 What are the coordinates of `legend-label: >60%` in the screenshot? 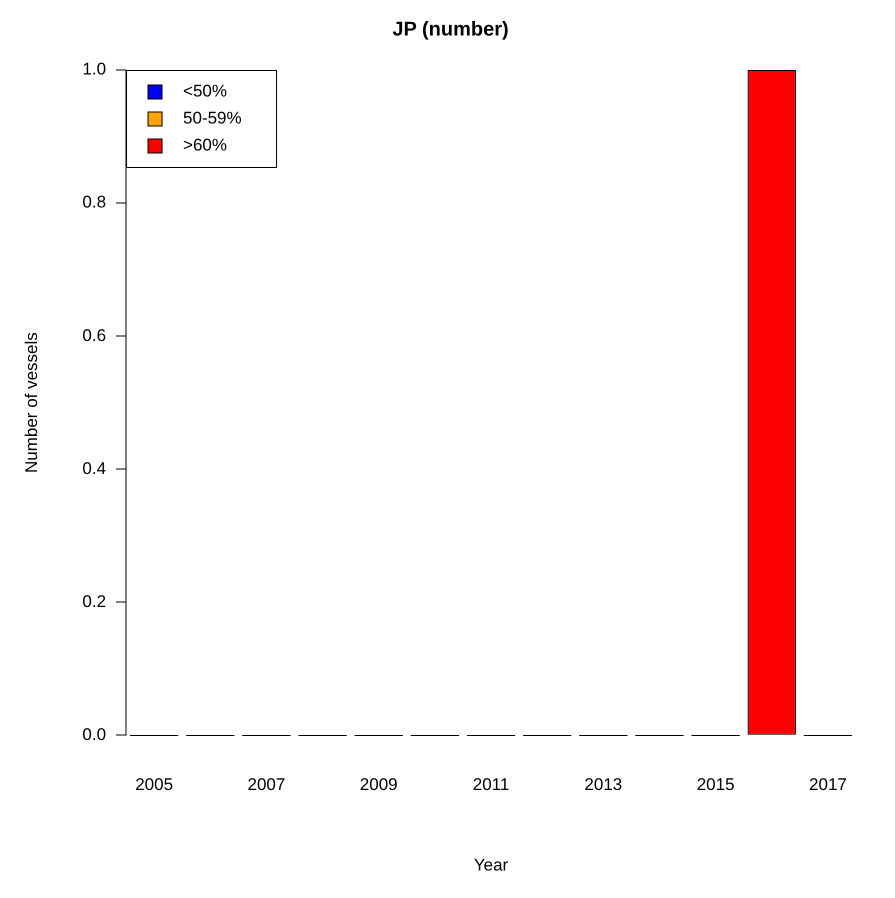 It's located at (205, 145).